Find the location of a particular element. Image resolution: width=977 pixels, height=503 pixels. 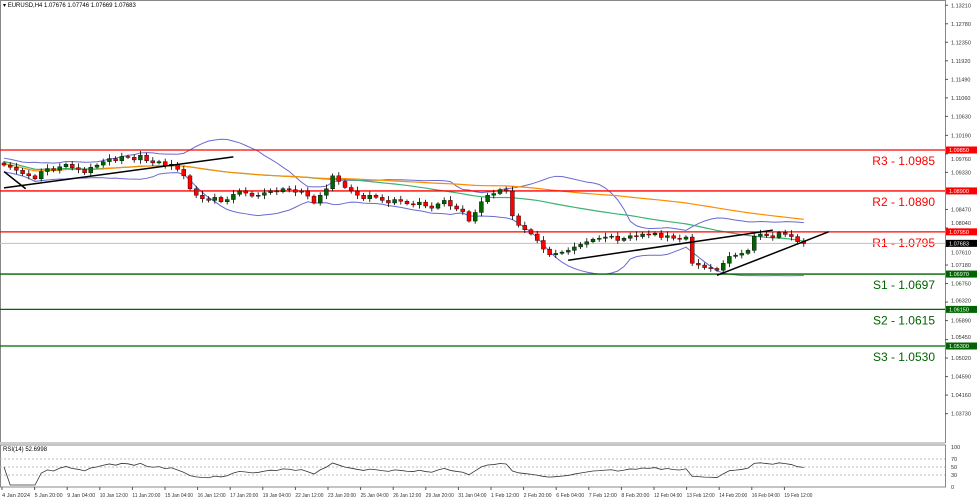

level-tag-text: 1.06150 is located at coordinates (959, 310).